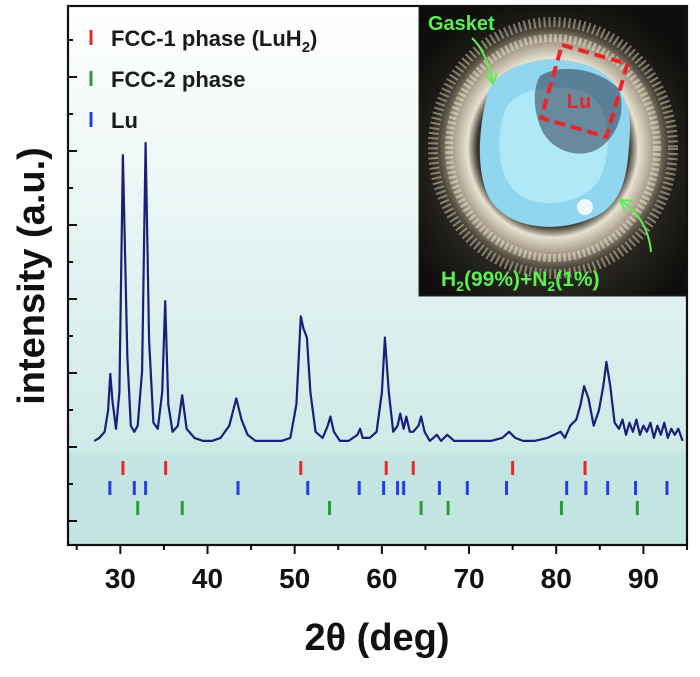 The height and width of the screenshot is (677, 700). I want to click on reference-band, so click(377, 498).